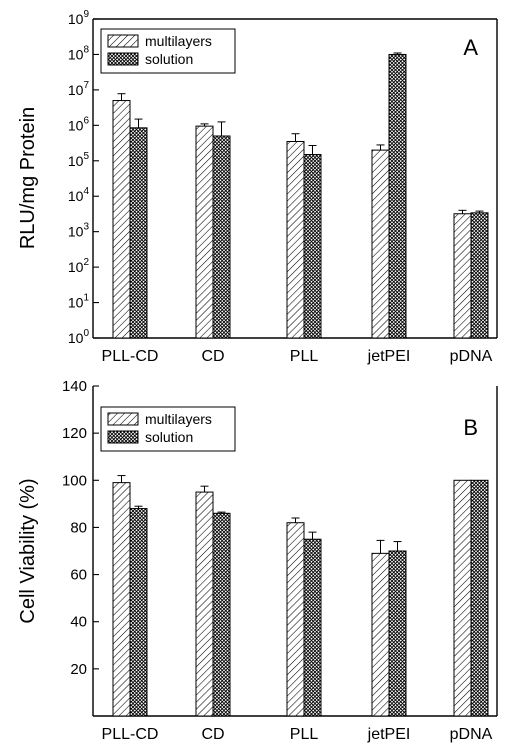 This screenshot has height=748, width=505. Describe the element at coordinates (28, 550) in the screenshot. I see `y-axis-title: Cell Viability (%)` at that location.